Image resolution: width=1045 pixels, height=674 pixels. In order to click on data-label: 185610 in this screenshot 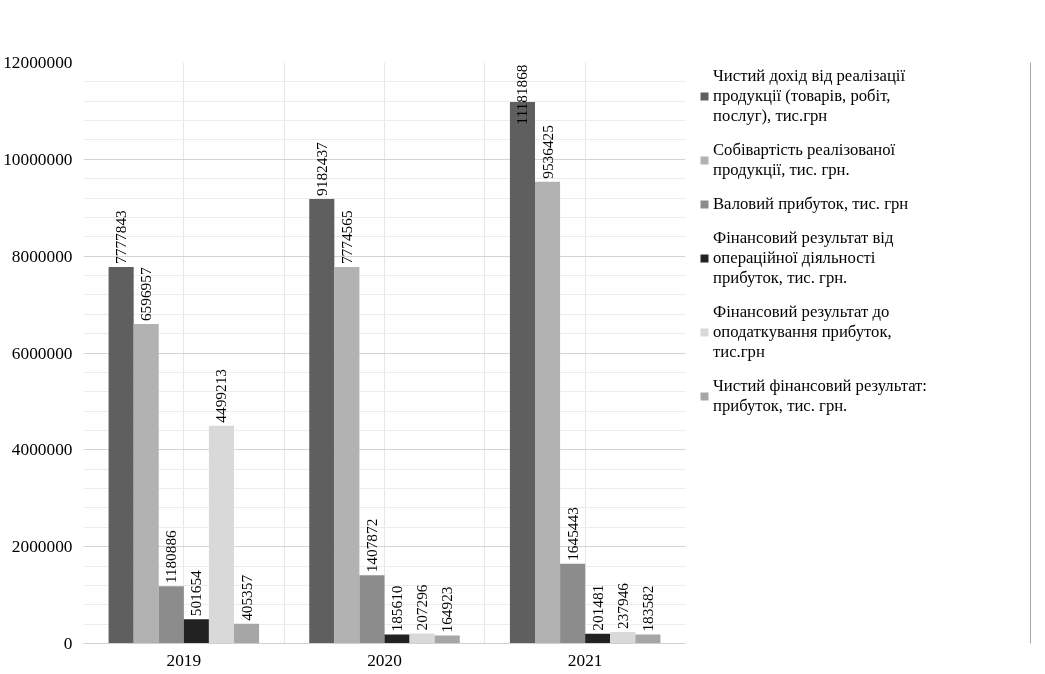, I will do `click(397, 608)`.